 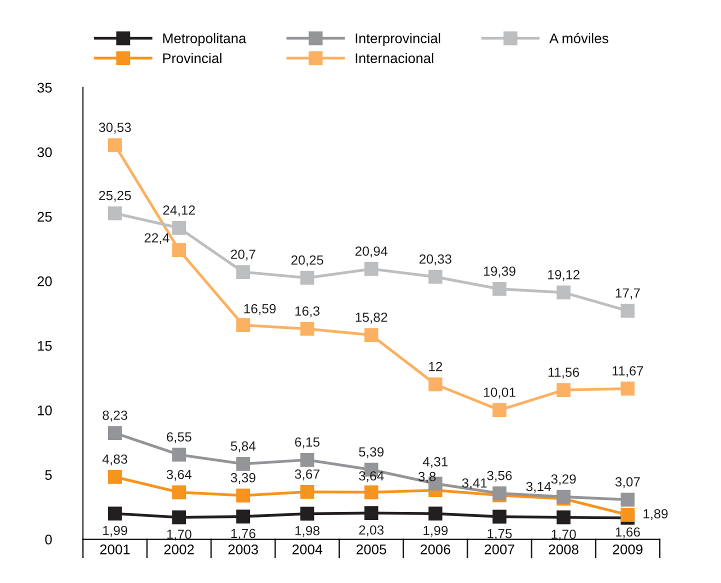 I want to click on data-label: 19,12, so click(x=564, y=275).